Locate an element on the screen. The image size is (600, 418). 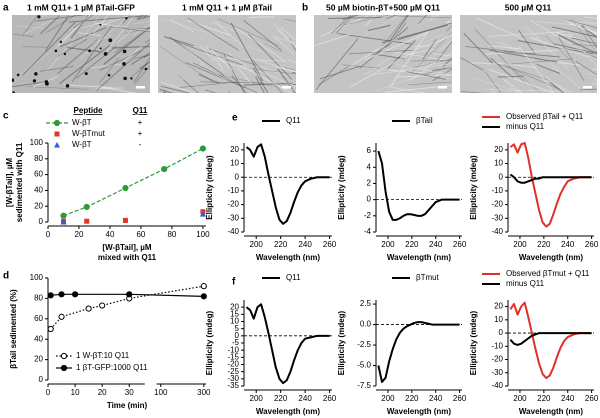
micrograph-bg is located at coordinates (227, 54).